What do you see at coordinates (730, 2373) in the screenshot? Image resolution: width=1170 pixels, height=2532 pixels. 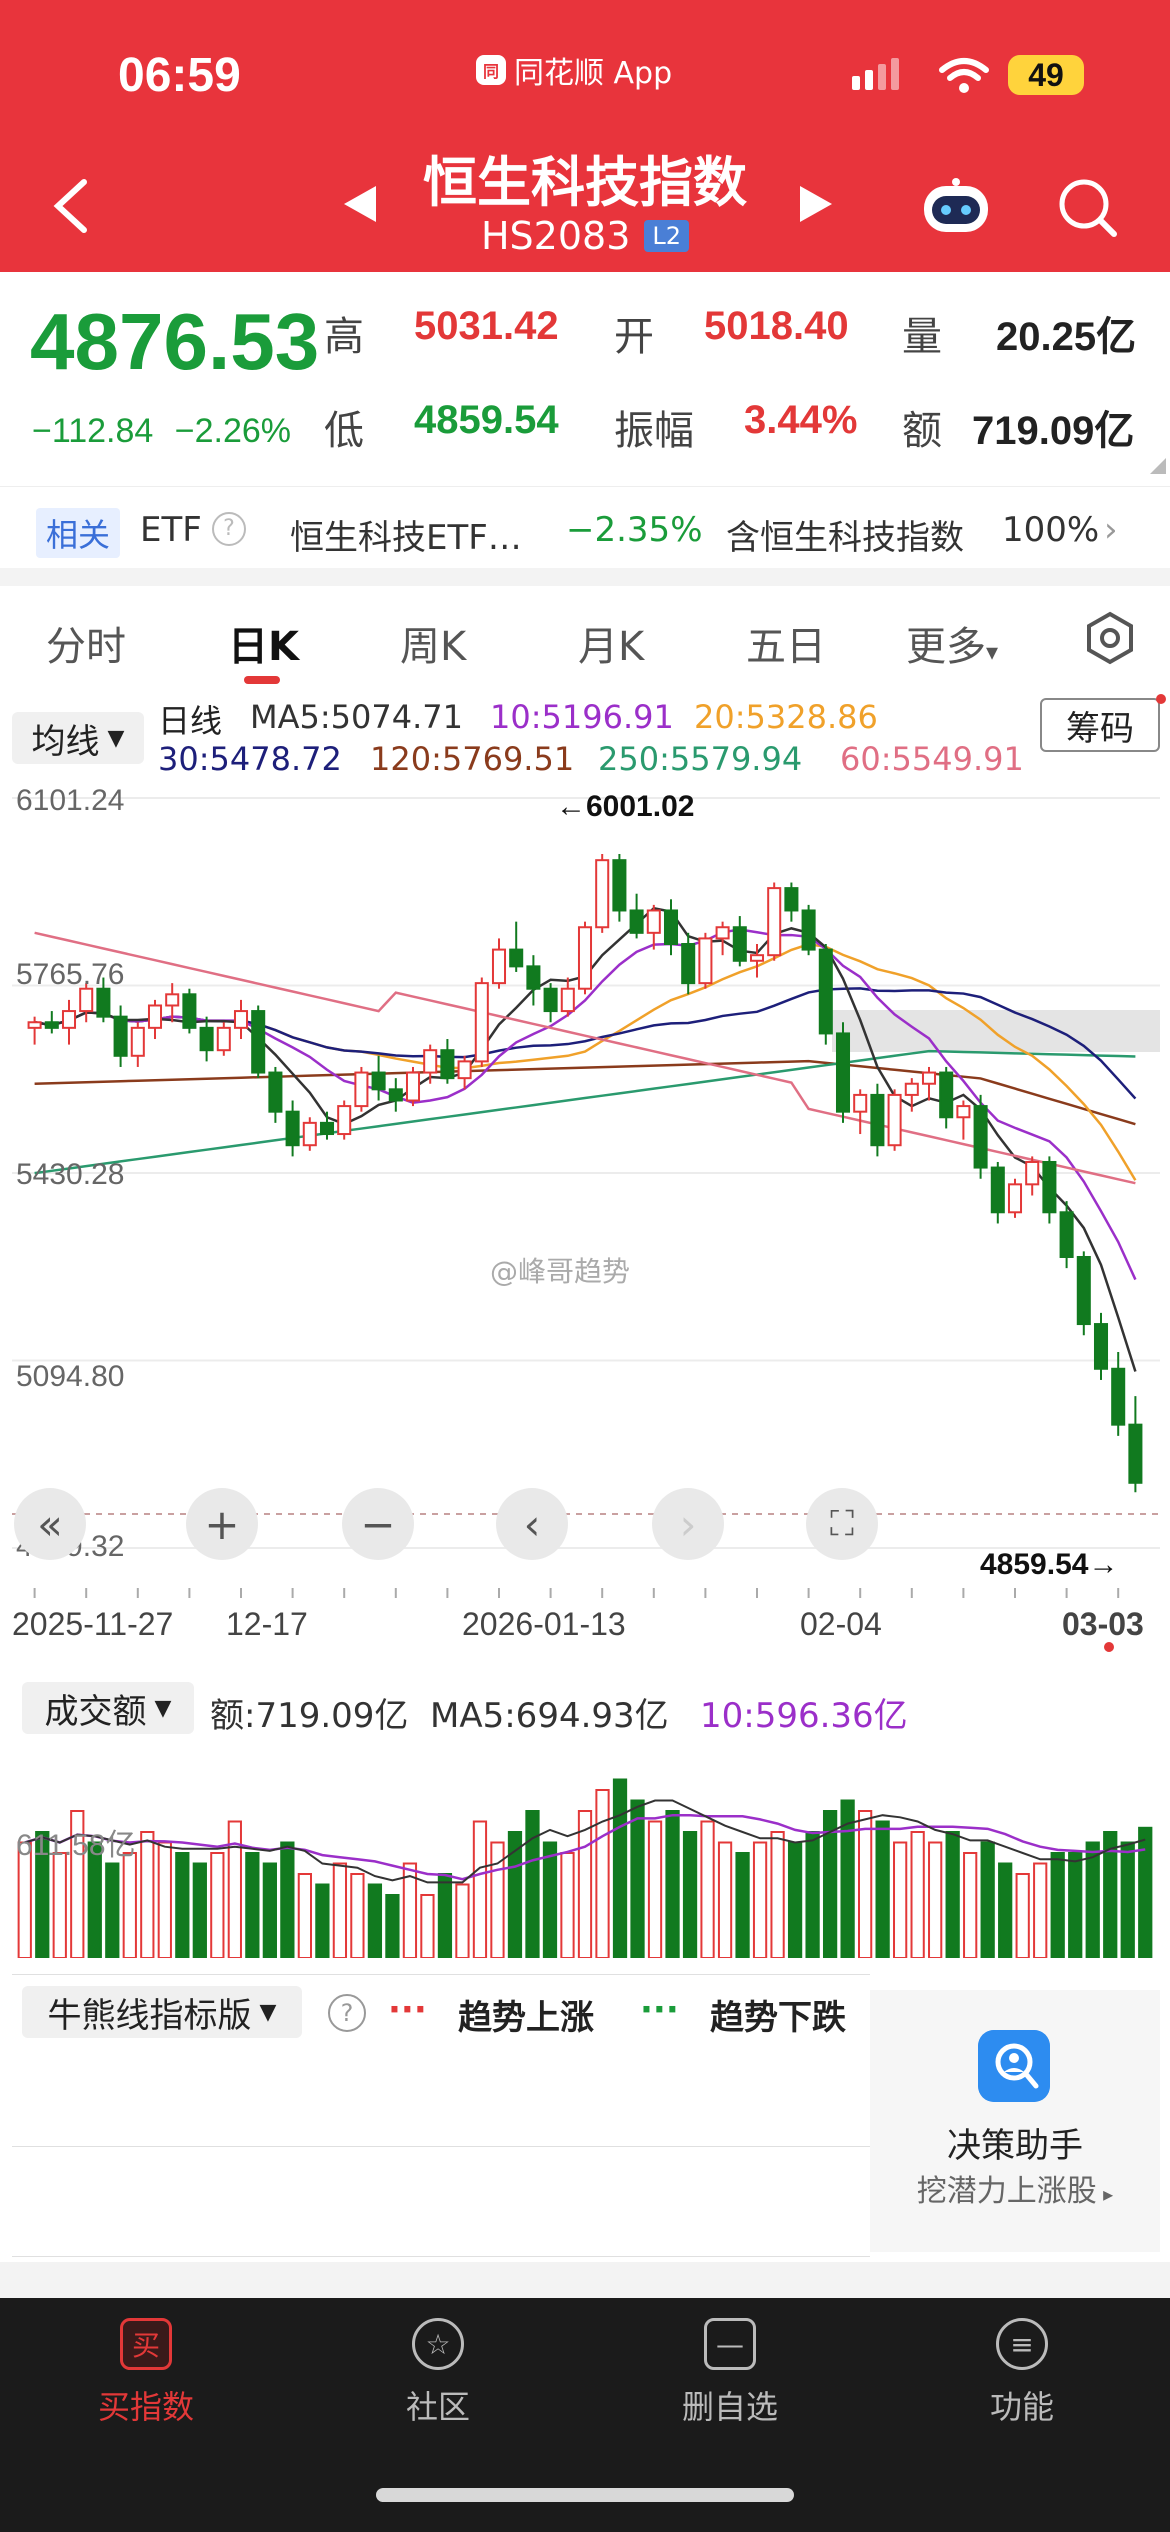 I see `nav-remove-watchlist: — 删自选` at bounding box center [730, 2373].